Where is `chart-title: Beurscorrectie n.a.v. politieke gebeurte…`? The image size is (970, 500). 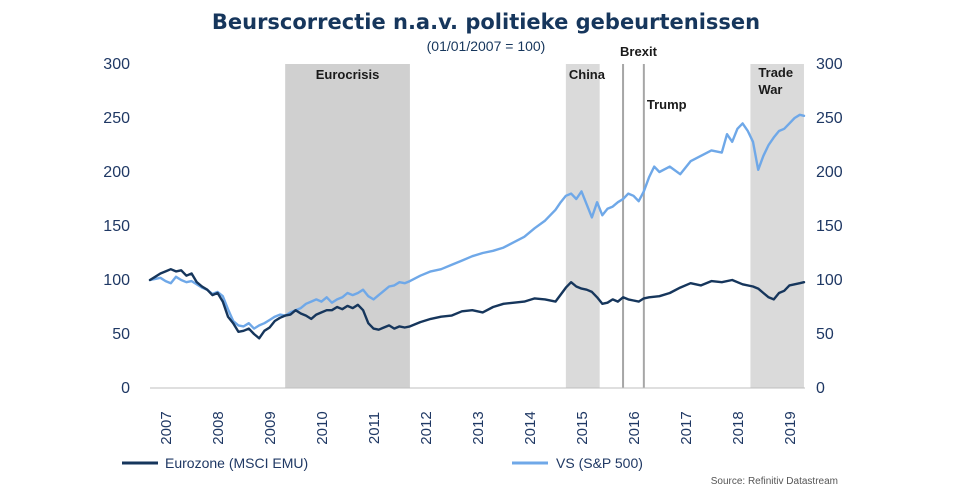
chart-title: Beurscorrectie n.a.v. politieke gebeurte… is located at coordinates (486, 22).